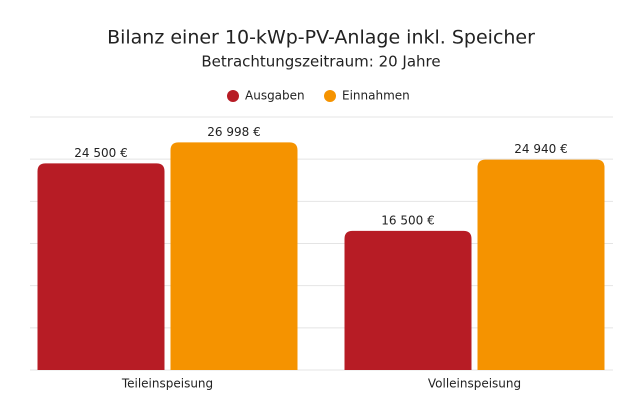  Describe the element at coordinates (376, 96) in the screenshot. I see `legend-label: Einnahmen` at that location.